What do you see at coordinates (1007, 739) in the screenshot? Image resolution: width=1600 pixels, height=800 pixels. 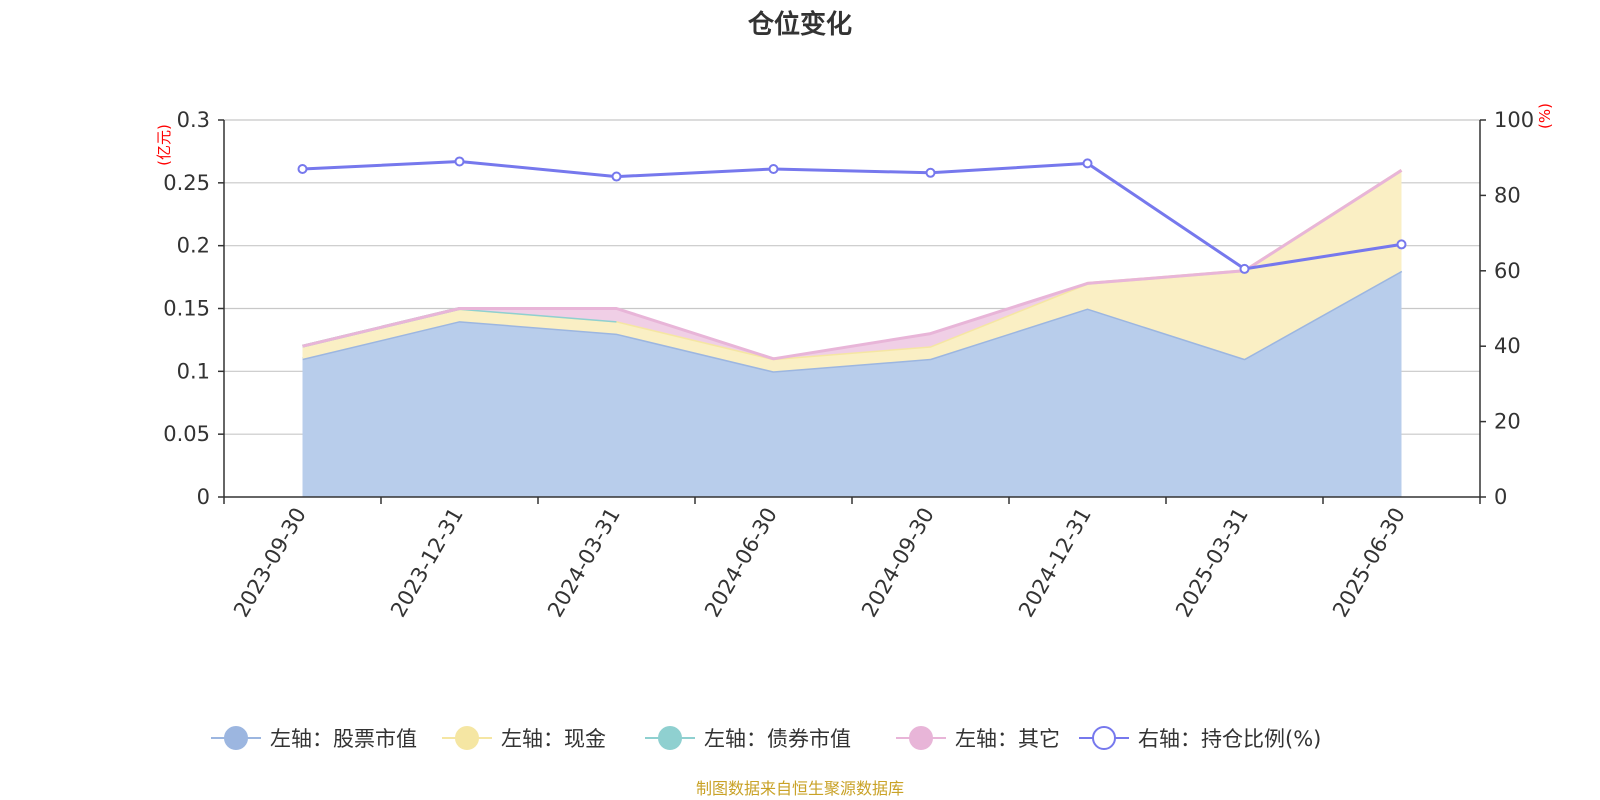 I see `legend-label: 左轴：其它` at bounding box center [1007, 739].